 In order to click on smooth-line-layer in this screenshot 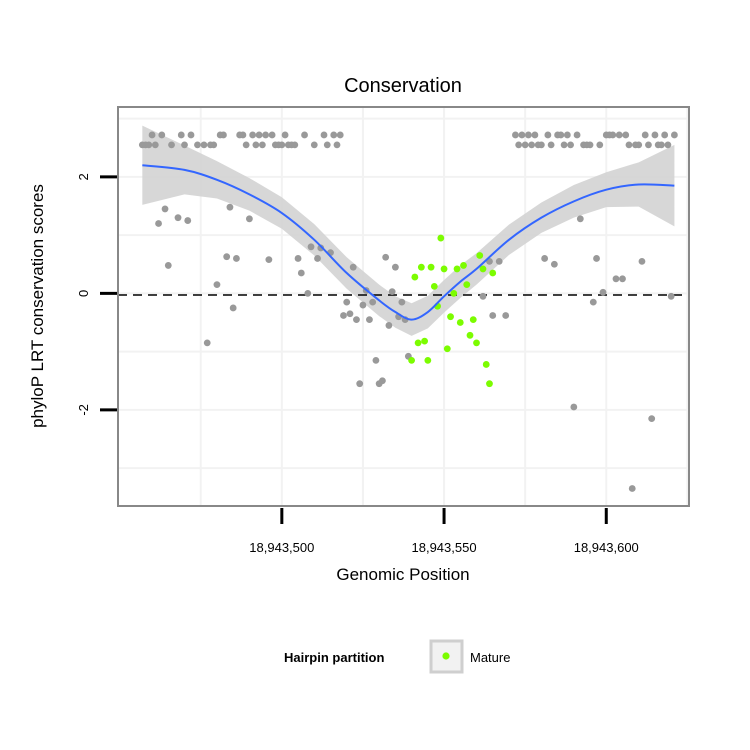, I will do `click(408, 242)`.